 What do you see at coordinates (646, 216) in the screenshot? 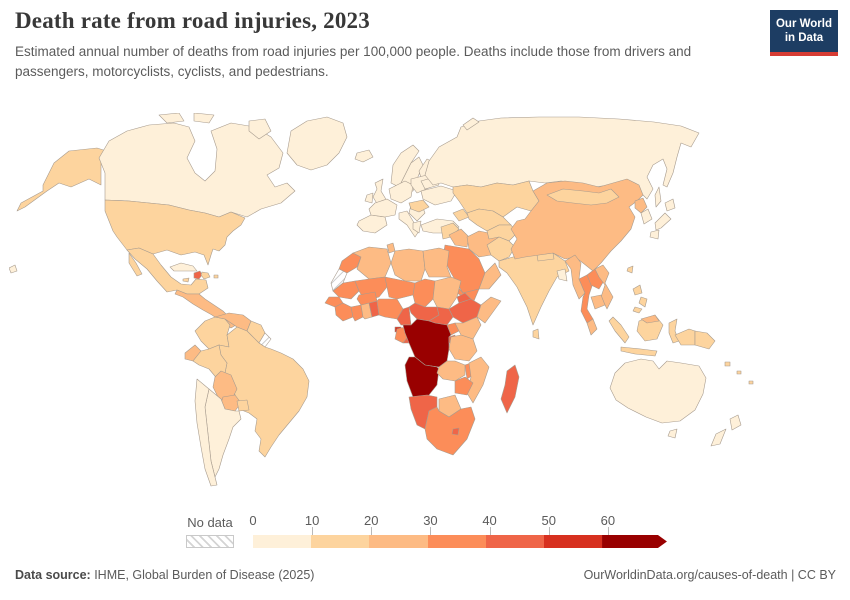
I see `country-south-korea` at bounding box center [646, 216].